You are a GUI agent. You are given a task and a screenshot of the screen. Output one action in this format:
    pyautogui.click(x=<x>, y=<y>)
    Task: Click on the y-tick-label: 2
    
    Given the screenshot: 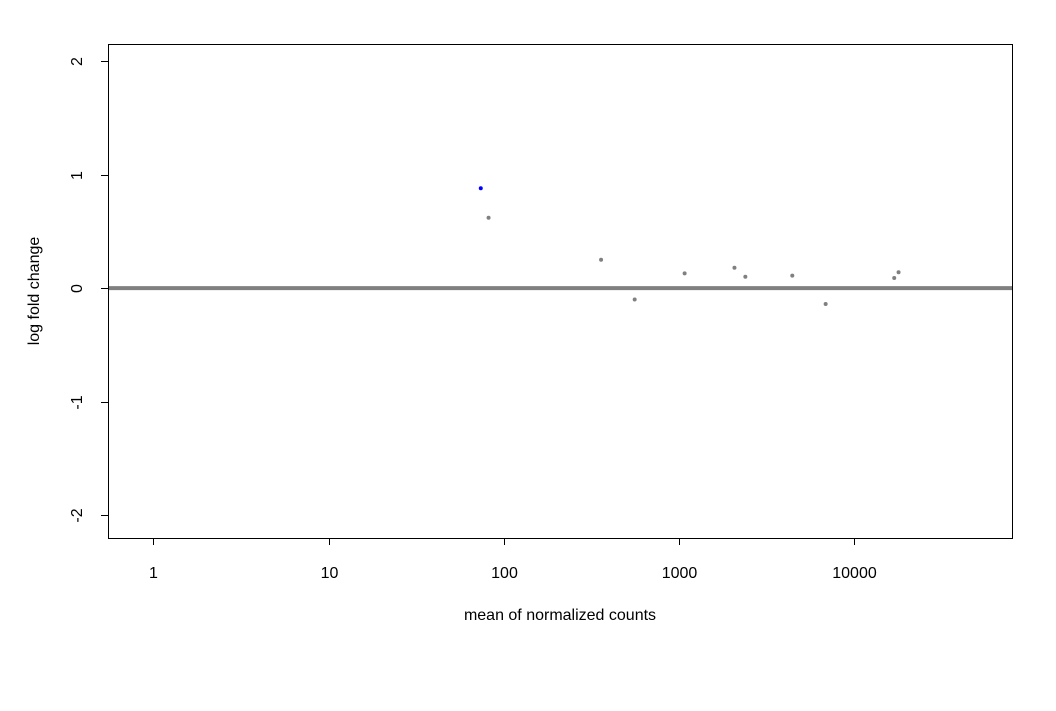 What is the action you would take?
    pyautogui.click(x=77, y=61)
    